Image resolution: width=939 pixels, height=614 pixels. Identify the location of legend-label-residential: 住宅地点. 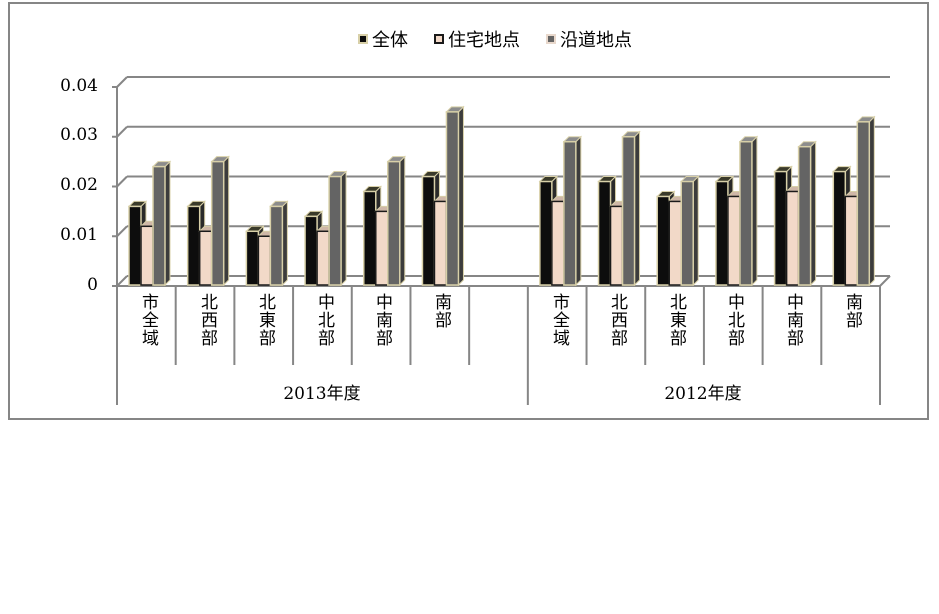
(484, 40).